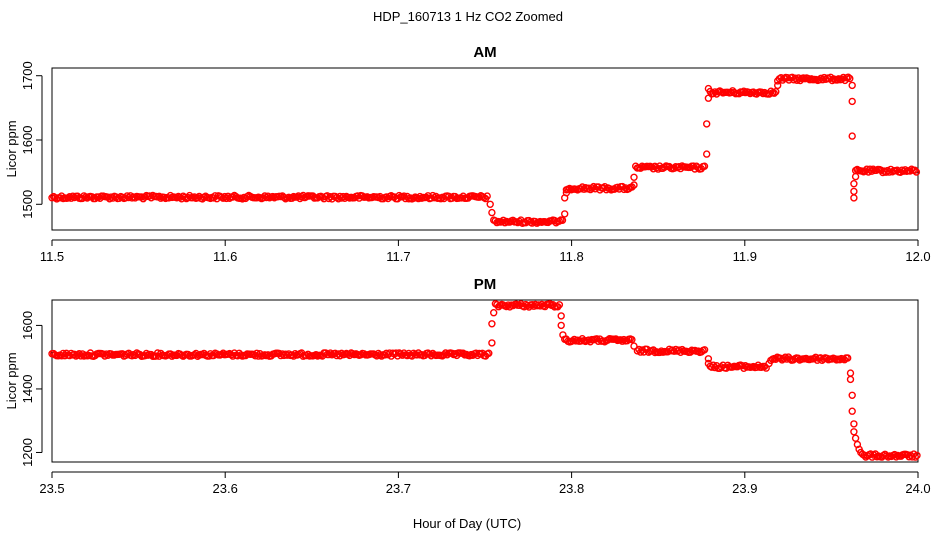 The image size is (936, 540). What do you see at coordinates (917, 488) in the screenshot?
I see `x-tick-label: 24.0` at bounding box center [917, 488].